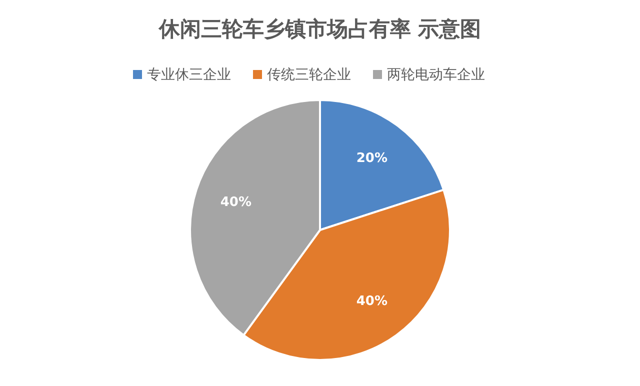 Image resolution: width=640 pixels, height=386 pixels. Describe the element at coordinates (372, 158) in the screenshot. I see `data-label: 20%` at that location.